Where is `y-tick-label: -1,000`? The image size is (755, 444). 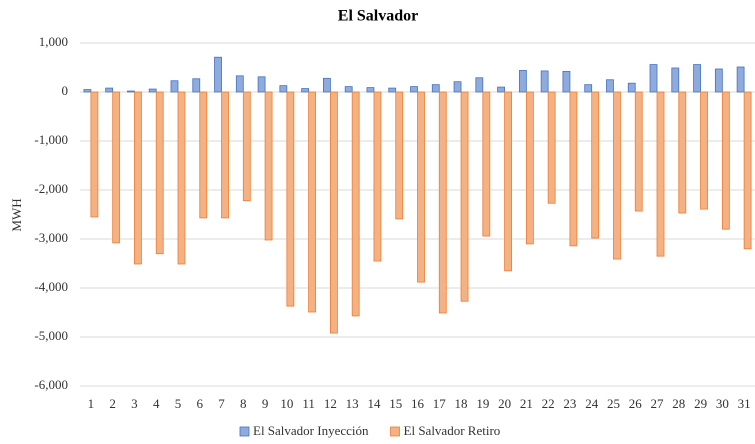
y-tick-label: -1,000 is located at coordinates (51, 139).